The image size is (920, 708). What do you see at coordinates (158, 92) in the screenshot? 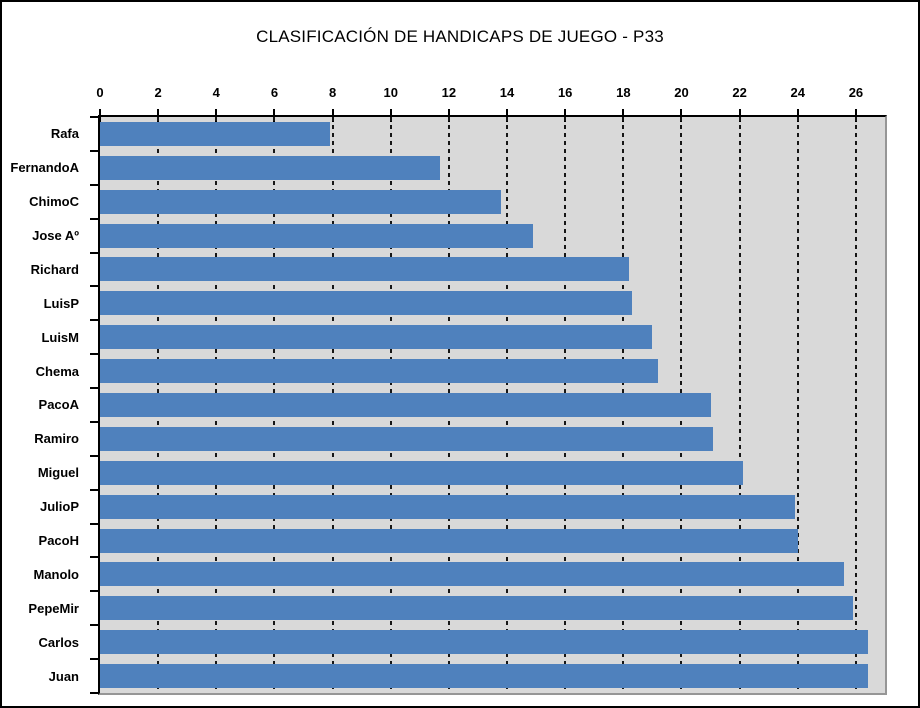
I see `value-axis-label: 2` at bounding box center [158, 92].